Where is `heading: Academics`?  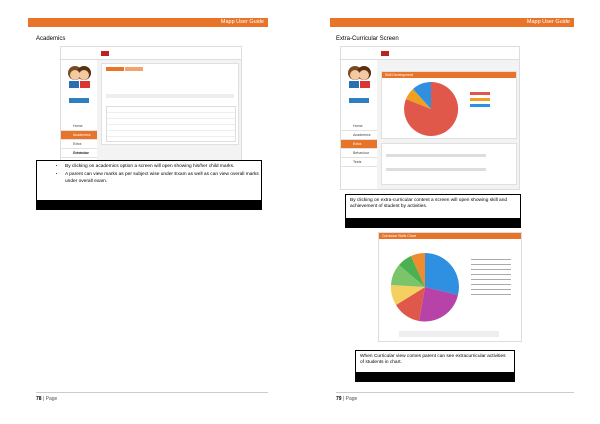
heading: Academics is located at coordinates (51, 39).